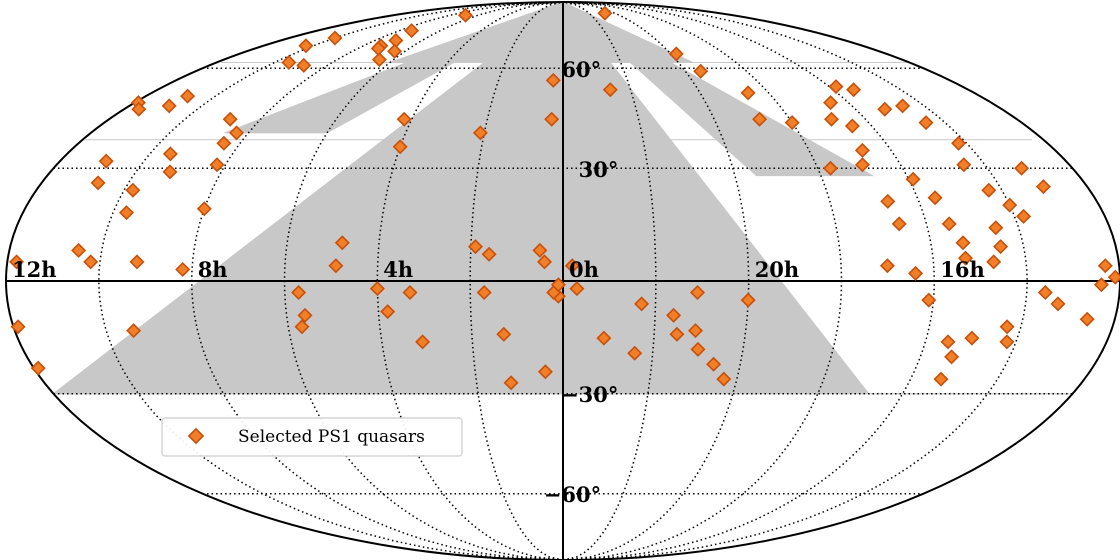 This screenshot has width=1120, height=560. I want to click on ra-tick-label: 16h, so click(962, 269).